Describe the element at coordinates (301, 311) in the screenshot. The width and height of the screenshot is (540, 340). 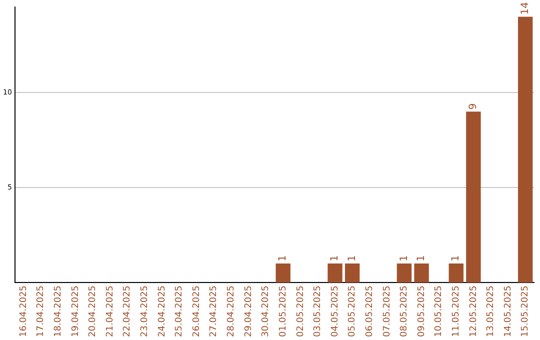
I see `x-tick-label: 02.05.2025` at that location.